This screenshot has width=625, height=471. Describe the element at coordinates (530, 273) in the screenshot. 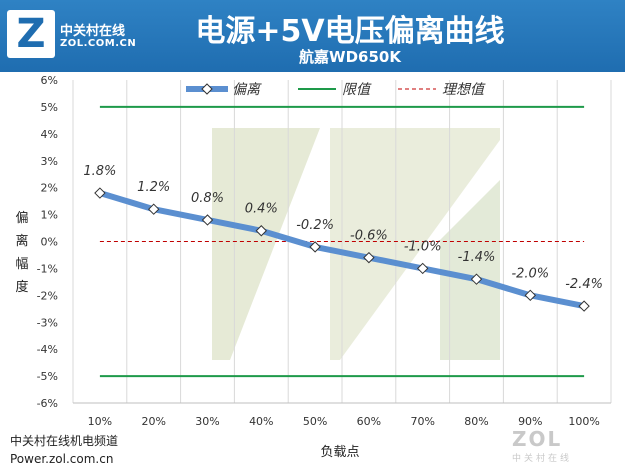

I see `data-label: -2.0%` at that location.